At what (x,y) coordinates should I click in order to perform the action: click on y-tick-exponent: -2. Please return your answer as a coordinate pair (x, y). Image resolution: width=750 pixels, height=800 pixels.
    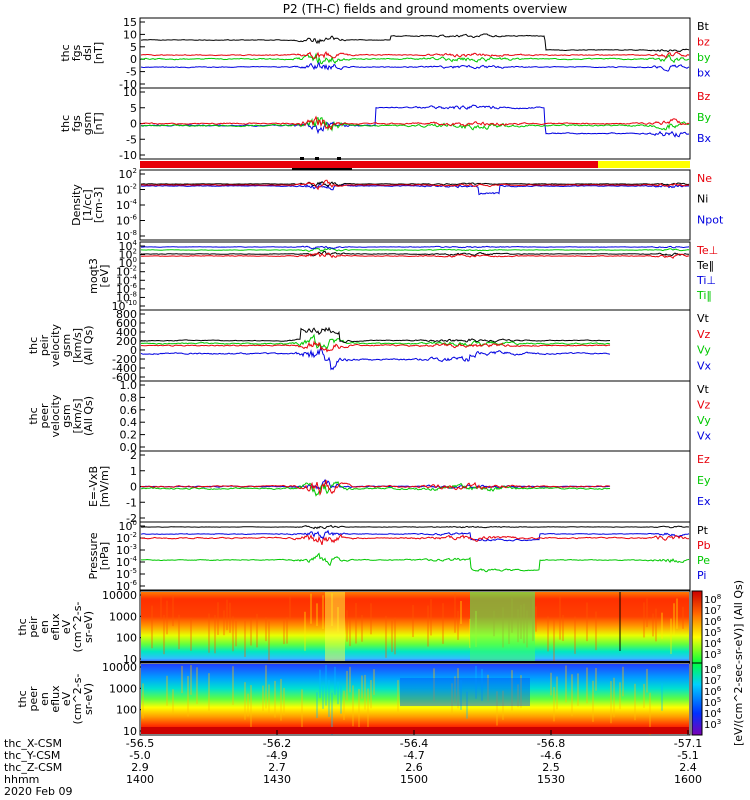
    Looking at the image, I should click on (133, 535).